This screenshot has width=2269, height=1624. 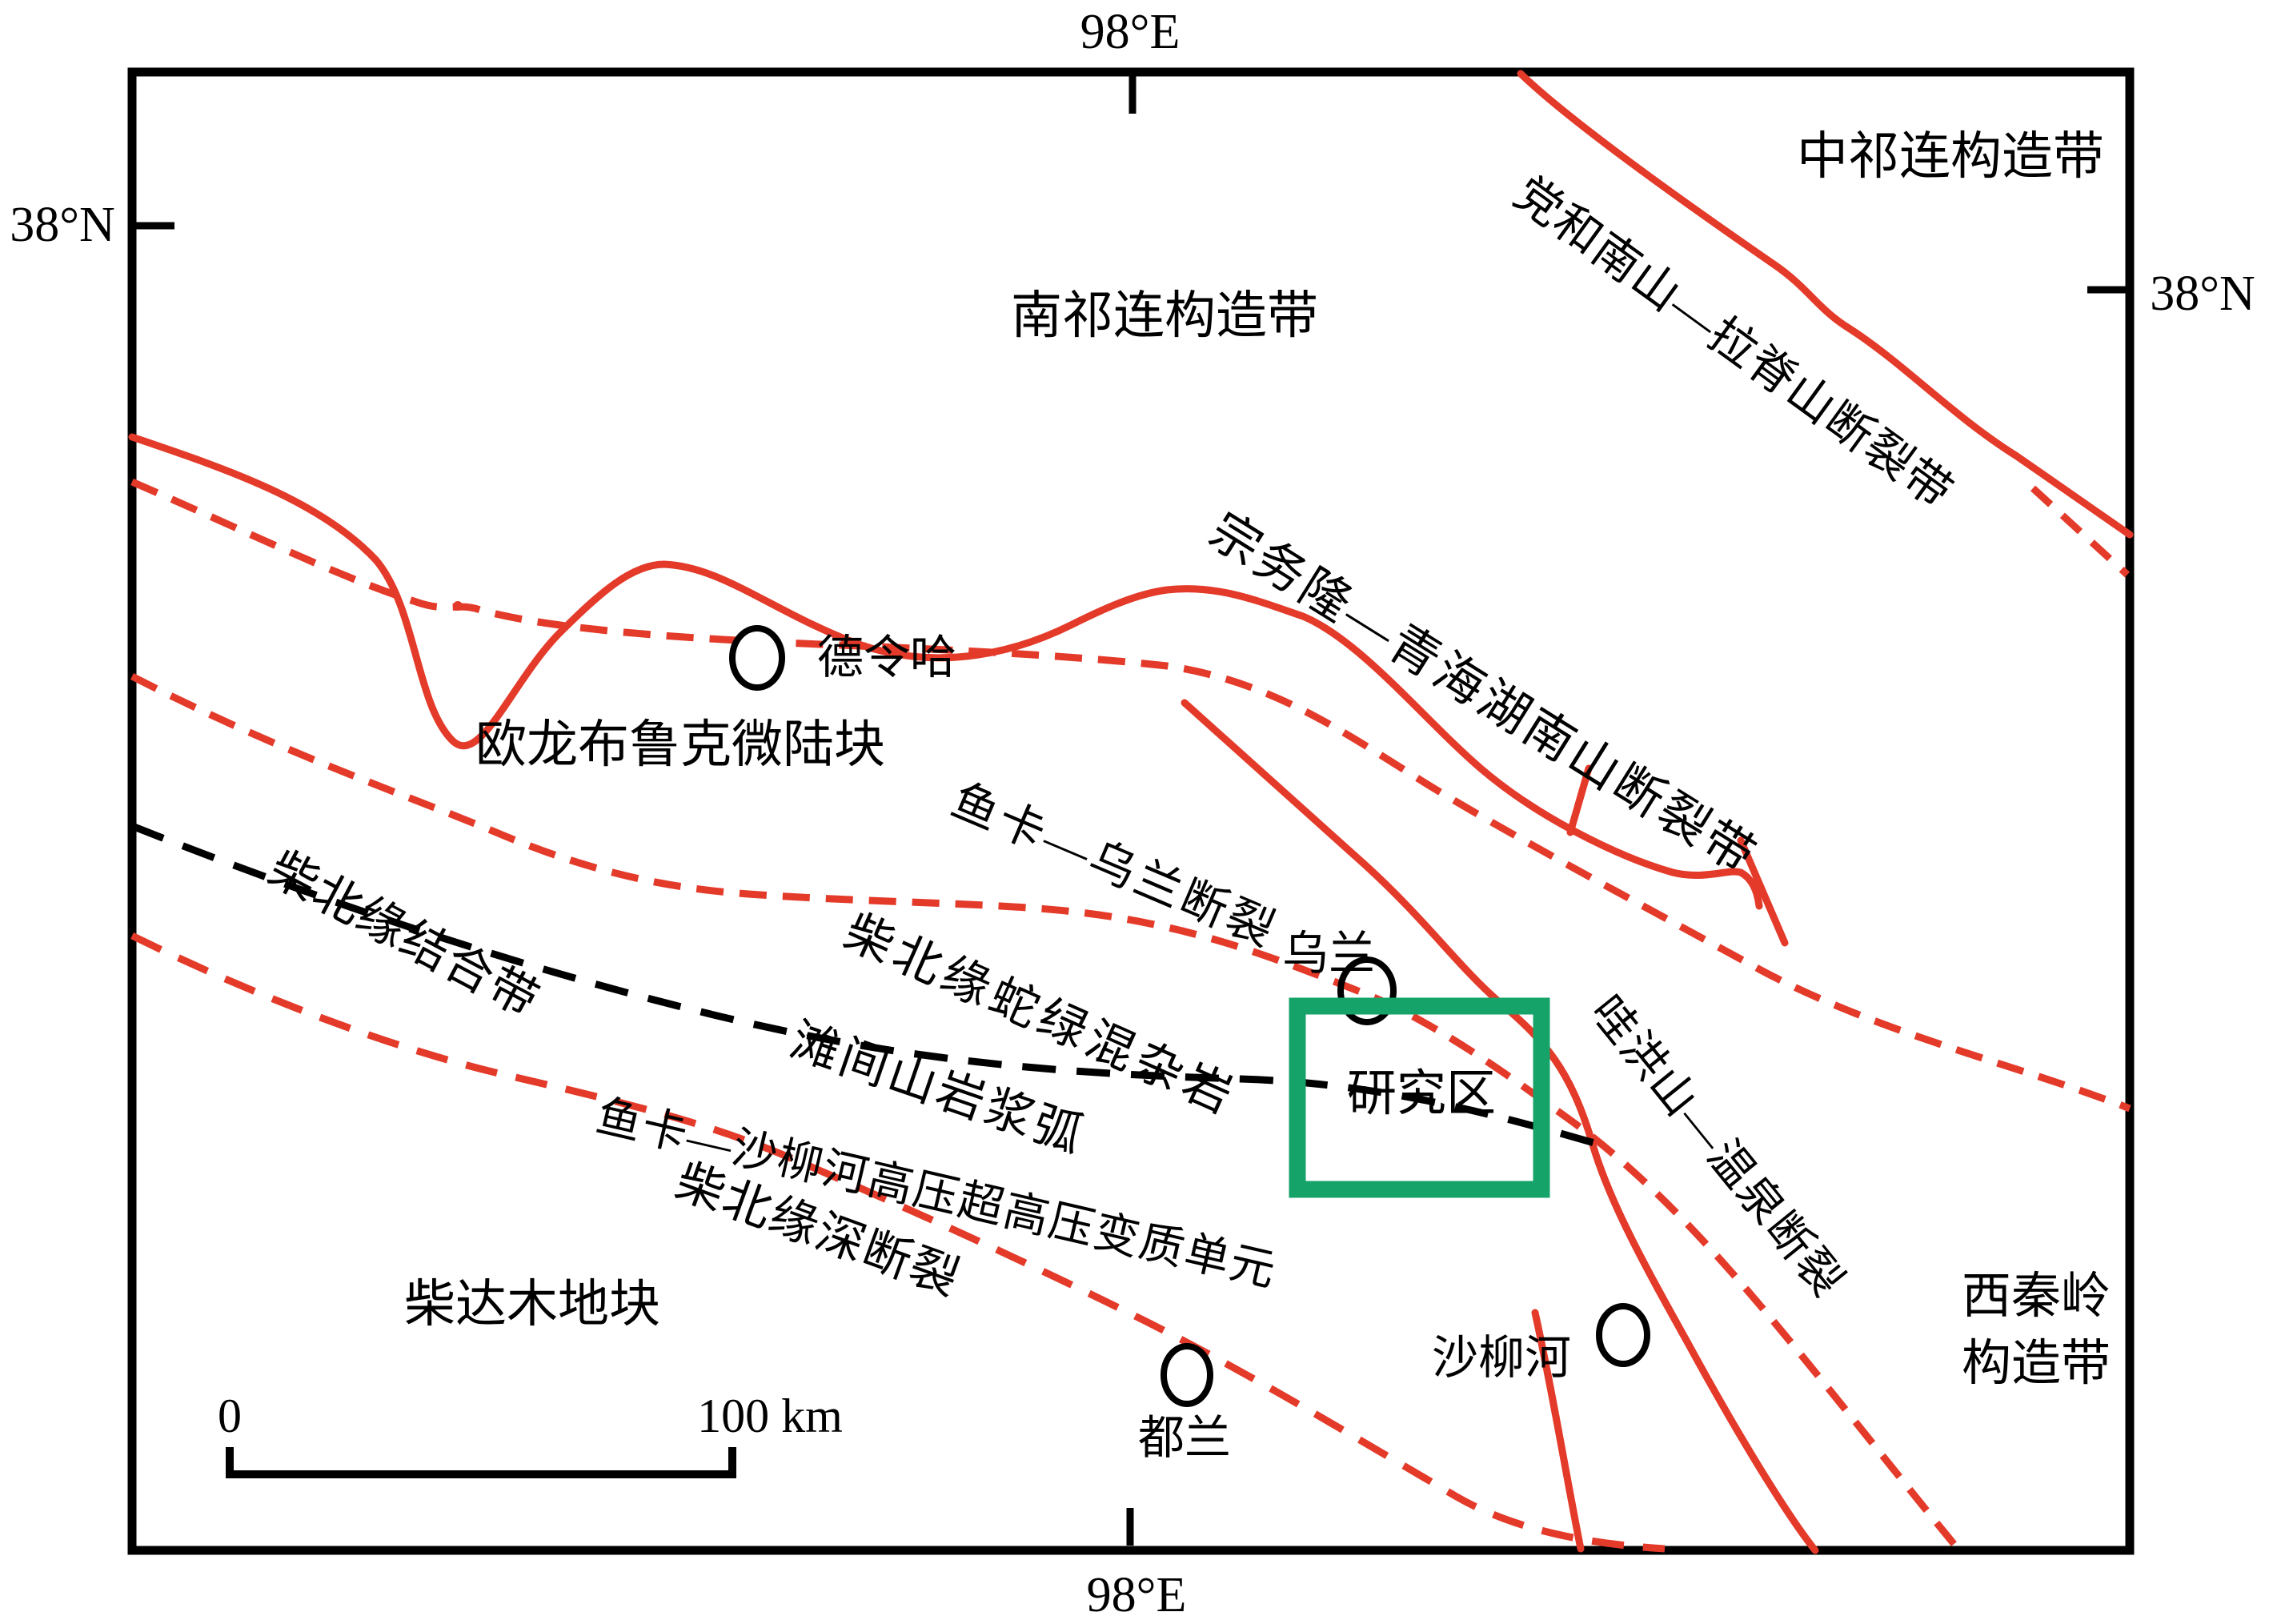 What do you see at coordinates (1623, 1335) in the screenshot?
I see `city-marker-shaliuhe` at bounding box center [1623, 1335].